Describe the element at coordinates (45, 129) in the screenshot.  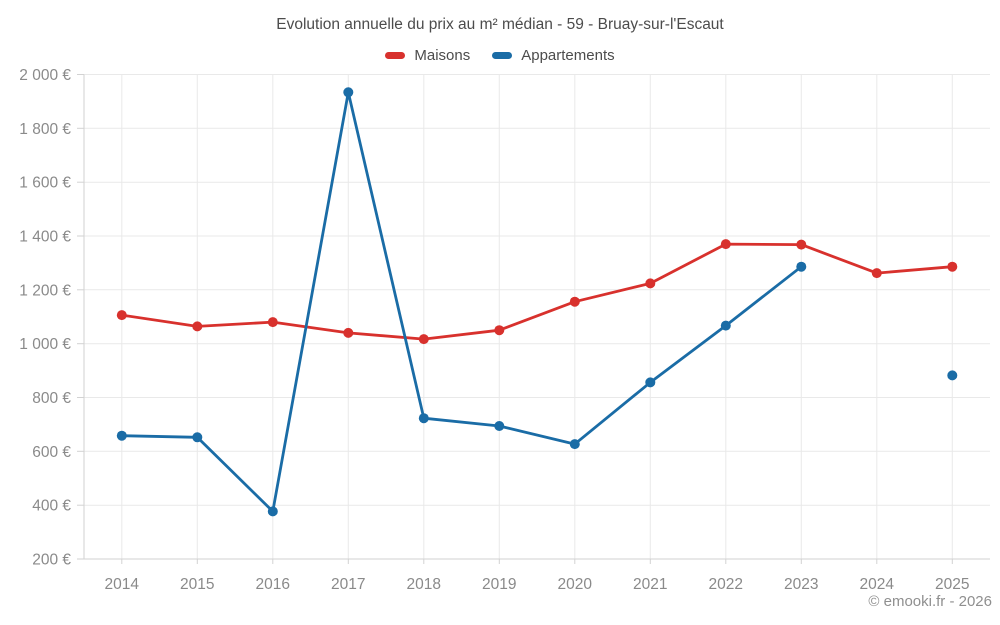
I see `svg-text: 1 800 €` at that location.